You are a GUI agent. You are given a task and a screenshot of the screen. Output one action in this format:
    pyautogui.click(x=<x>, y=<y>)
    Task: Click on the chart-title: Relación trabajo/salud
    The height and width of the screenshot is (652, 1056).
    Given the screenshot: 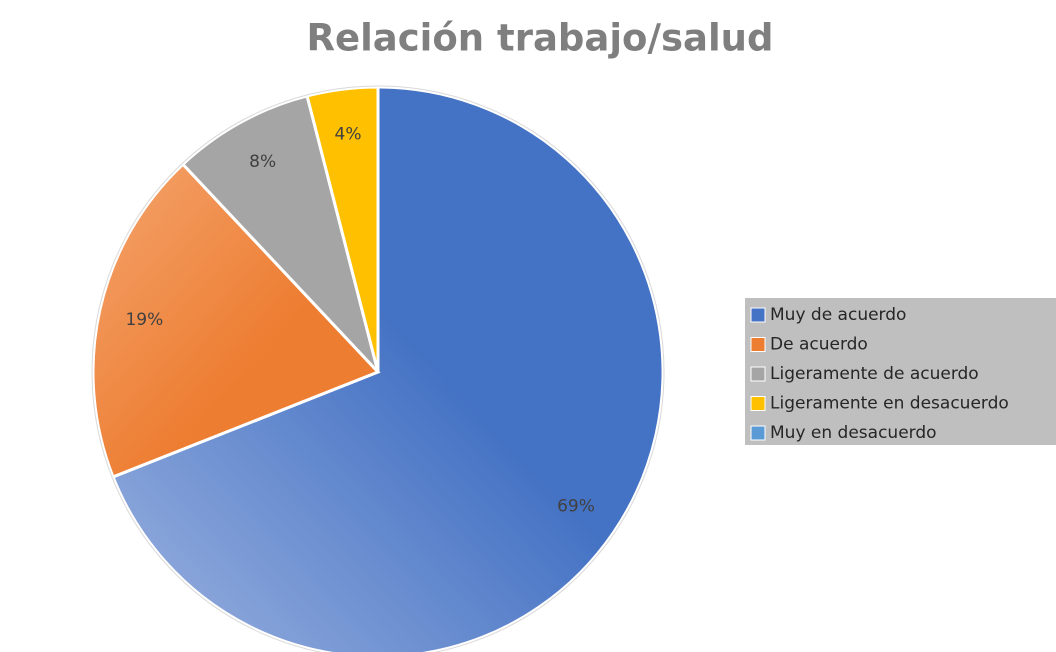 What is the action you would take?
    pyautogui.click(x=540, y=38)
    